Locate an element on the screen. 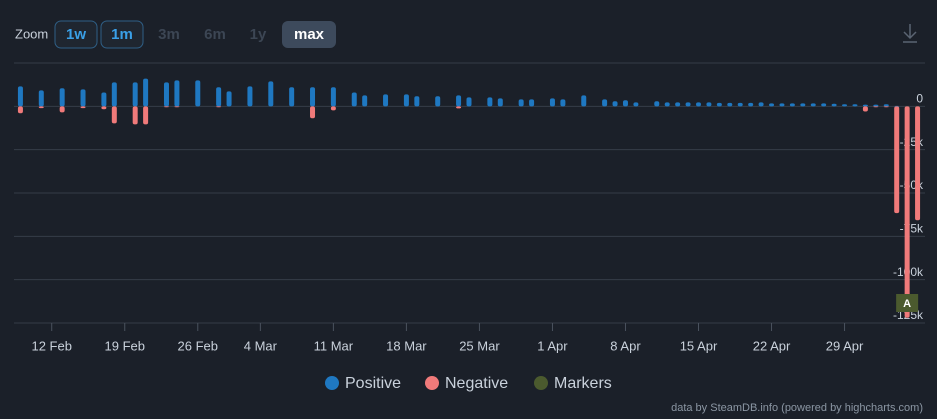 Image resolution: width=937 pixels, height=419 pixels. legend-label: Positive is located at coordinates (373, 383).